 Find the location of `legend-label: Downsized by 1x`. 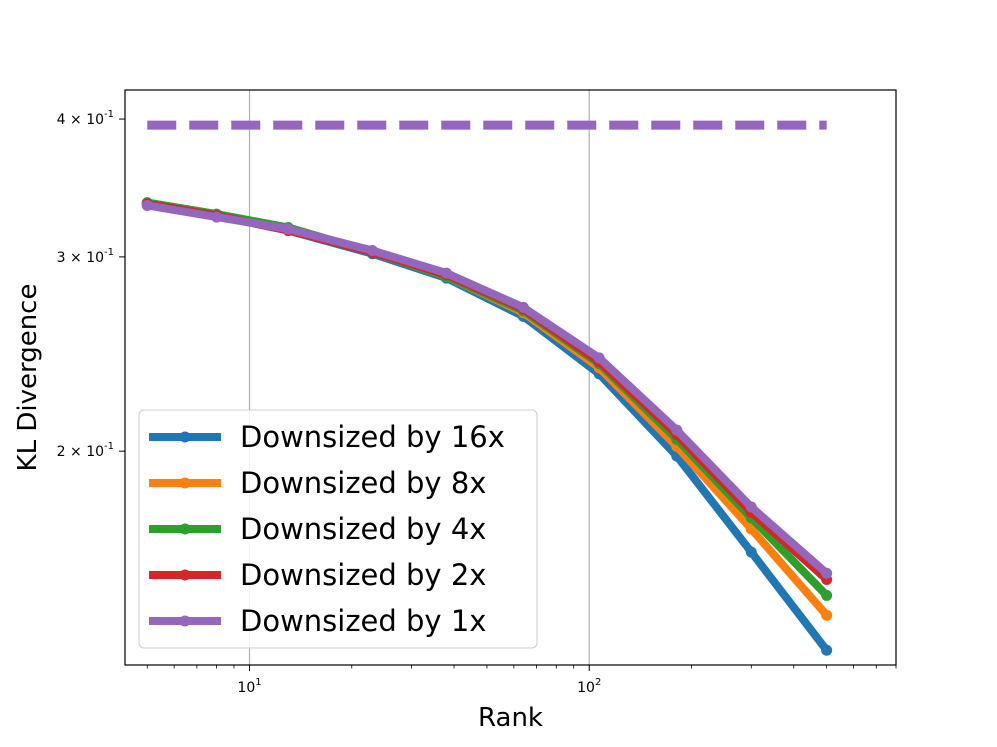

legend-label: Downsized by 1x is located at coordinates (363, 621).